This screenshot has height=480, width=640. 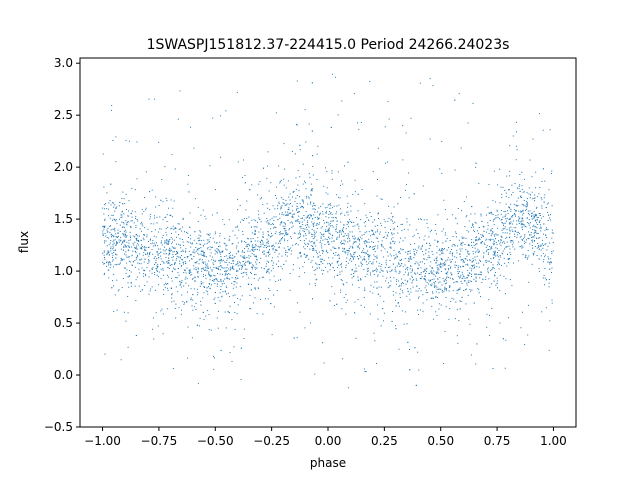 What do you see at coordinates (58, 427) in the screenshot?
I see `y-tick-label: −0.5` at bounding box center [58, 427].